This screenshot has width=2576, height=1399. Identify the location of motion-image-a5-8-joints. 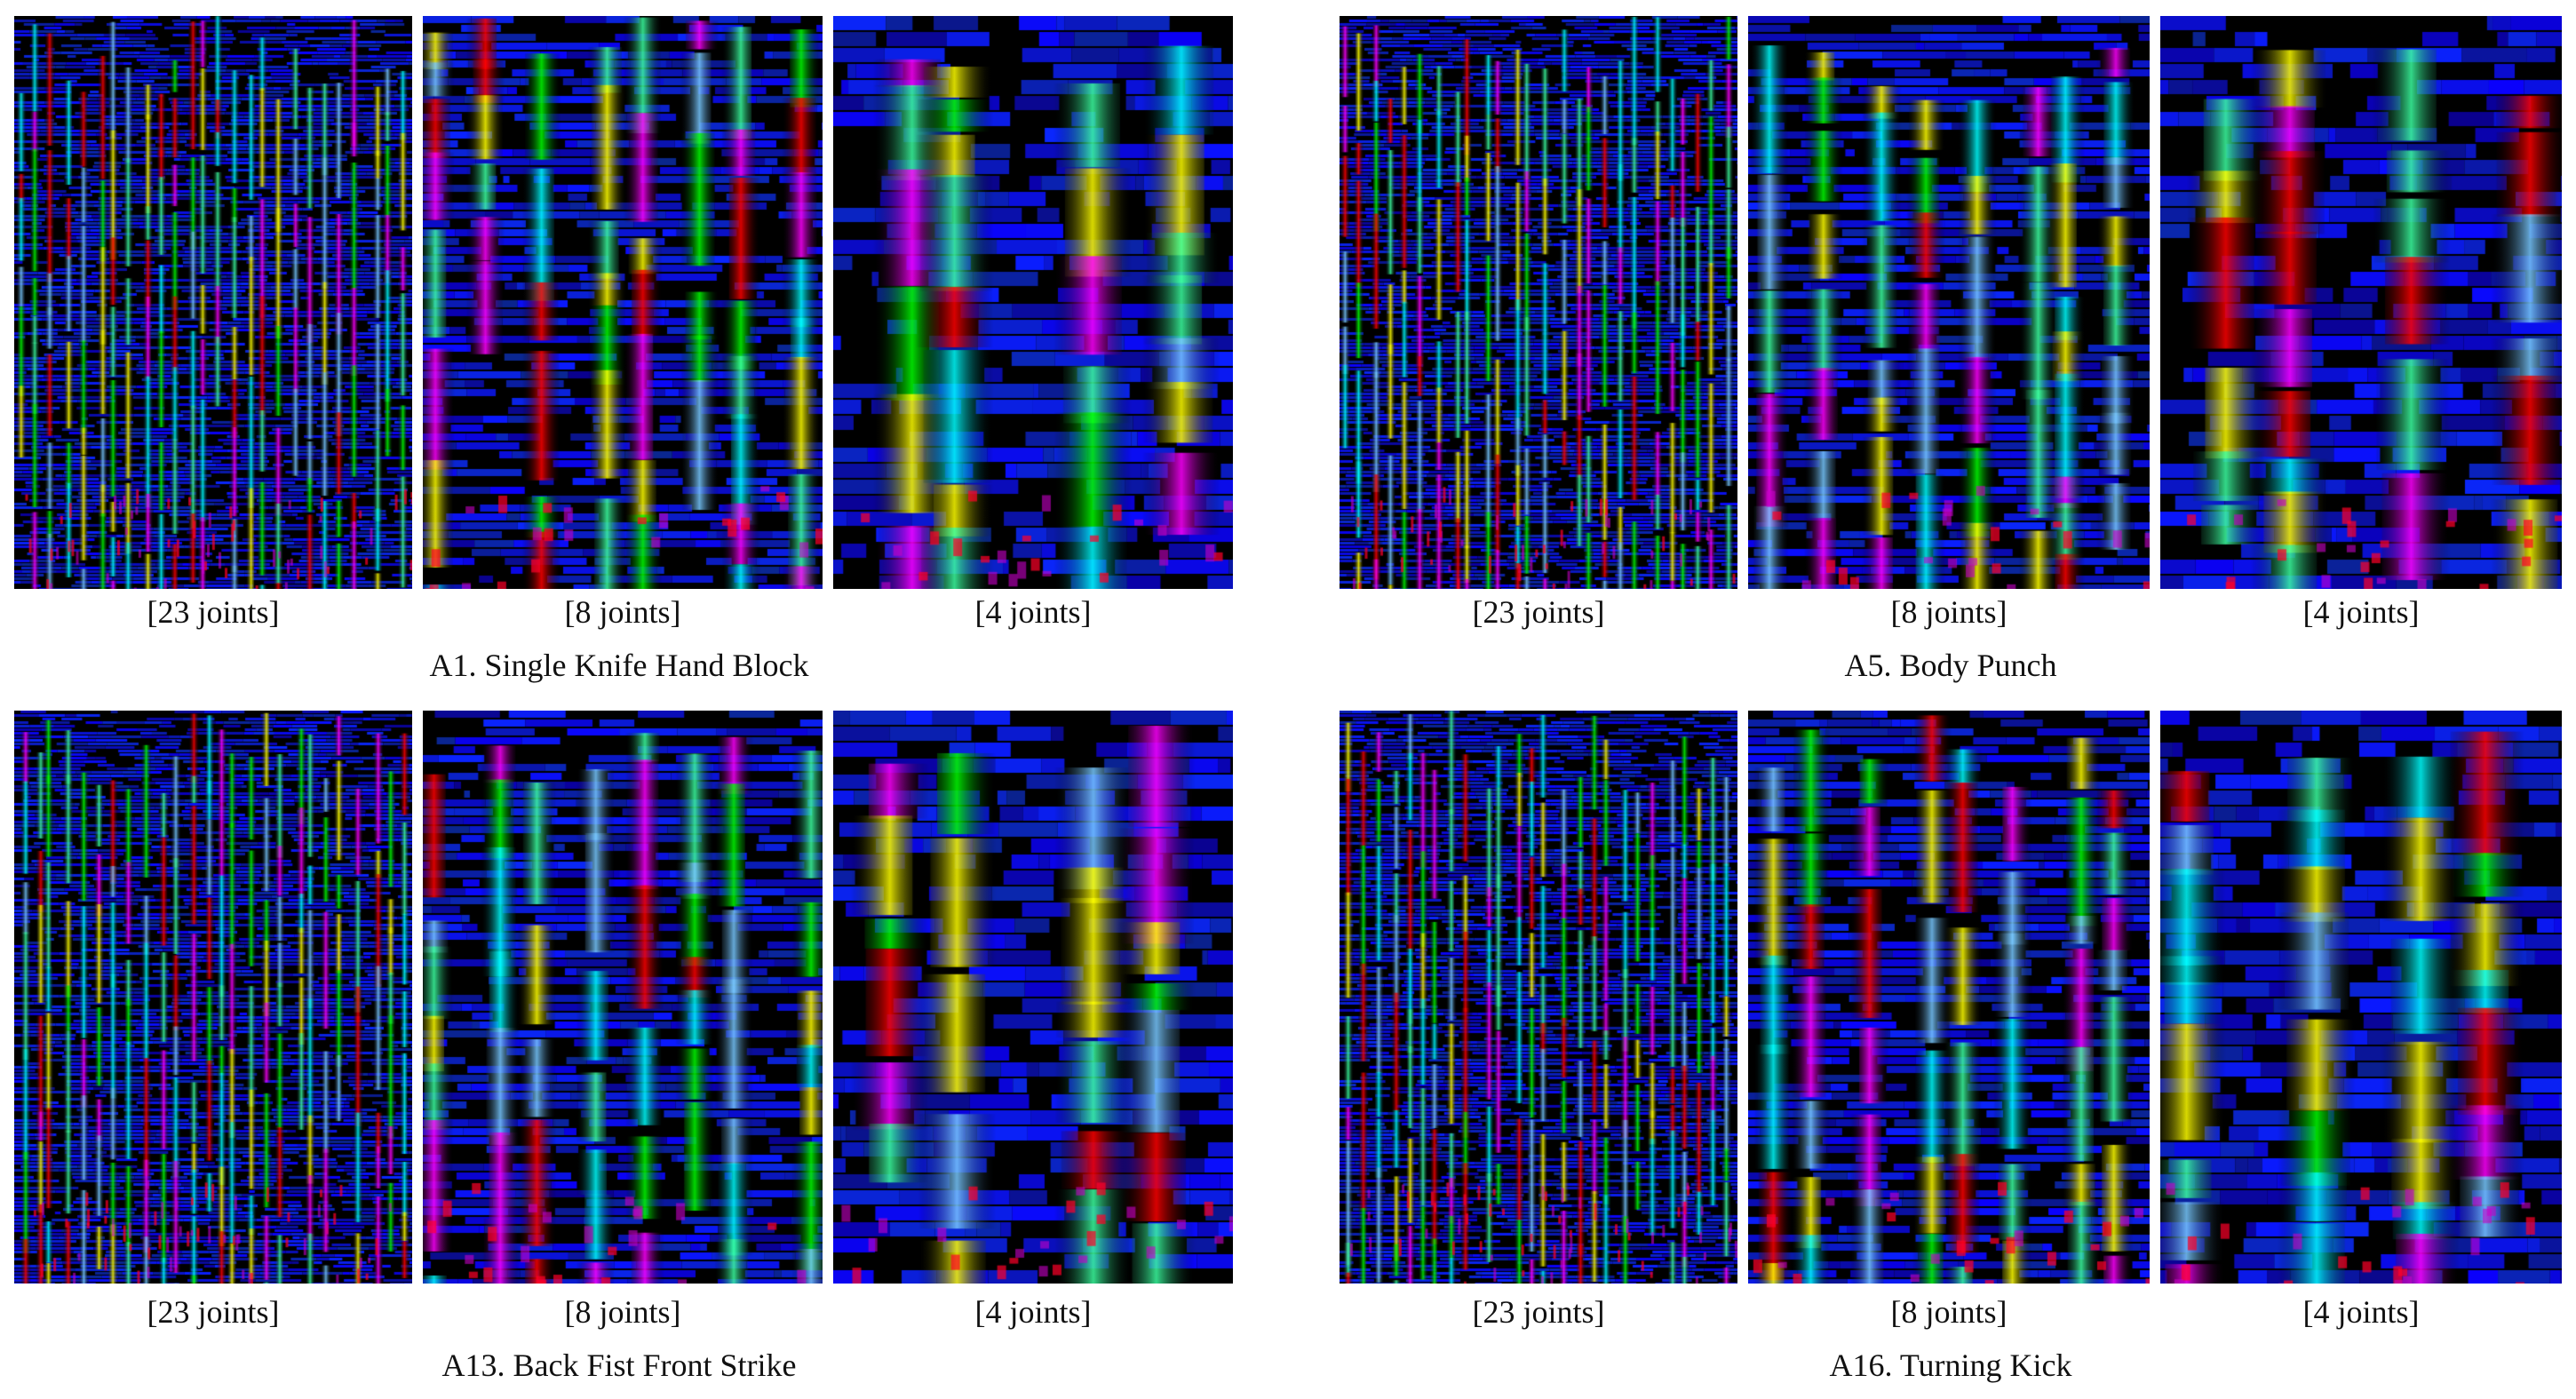
(1949, 302).